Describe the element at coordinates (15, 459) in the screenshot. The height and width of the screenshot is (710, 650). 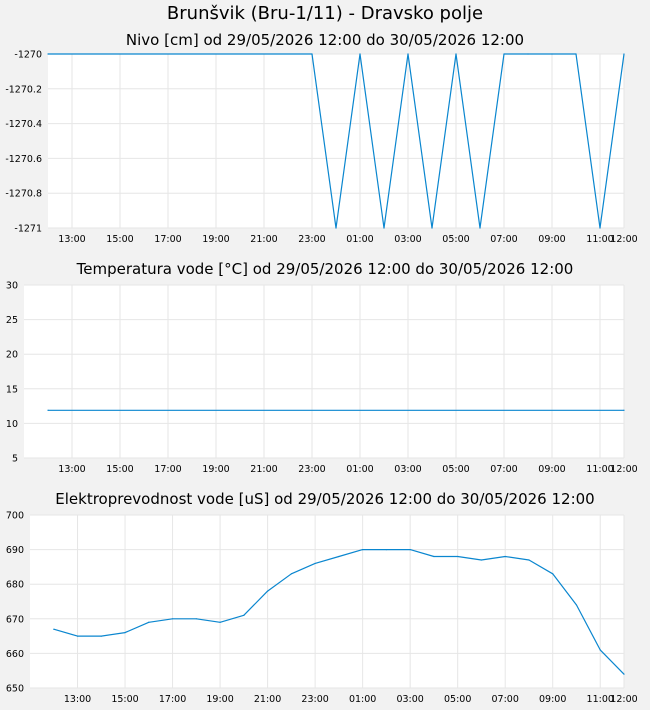
I see `y-tick-label: 5` at that location.